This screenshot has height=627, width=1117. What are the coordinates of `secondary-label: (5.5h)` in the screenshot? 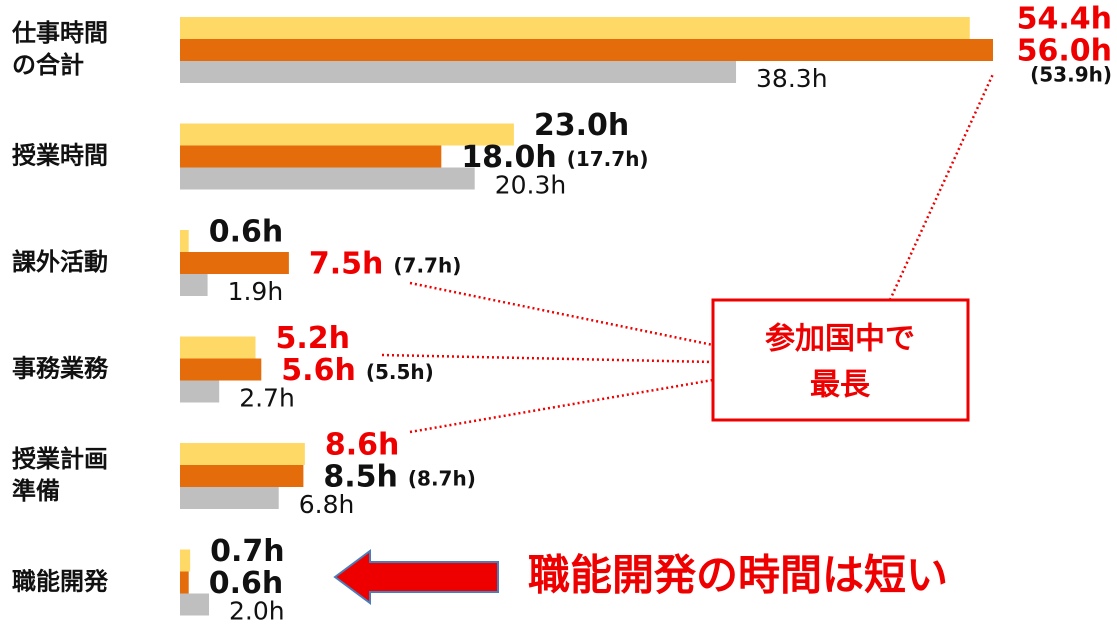 It's located at (400, 372).